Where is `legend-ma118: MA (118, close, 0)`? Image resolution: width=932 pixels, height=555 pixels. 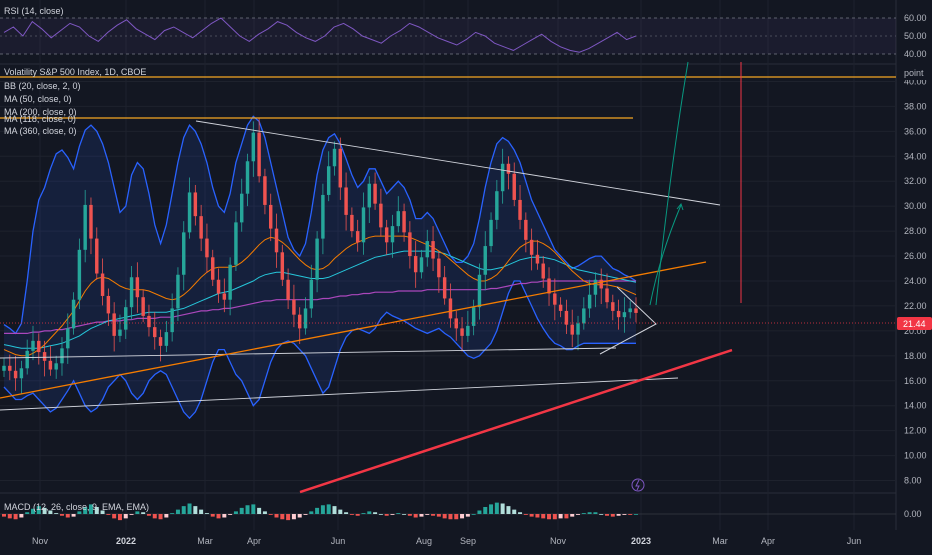 legend-ma118: MA (118, close, 0) is located at coordinates (40, 119).